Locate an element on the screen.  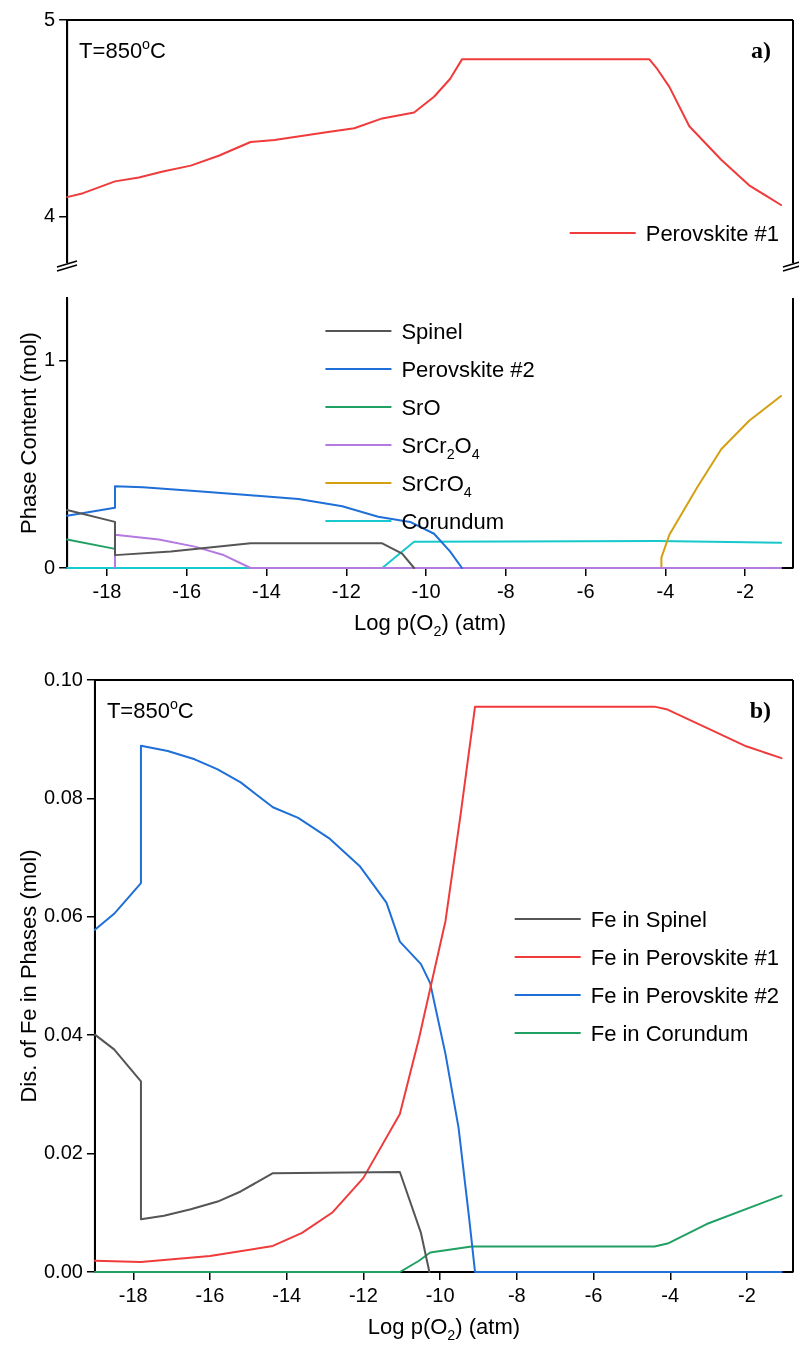
y-axis-title: Phase Content (mol) is located at coordinates (28, 433).